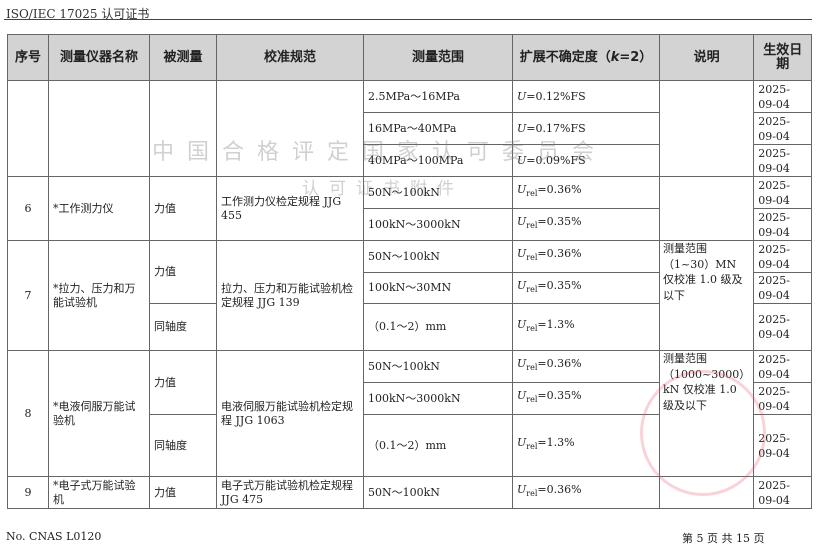  I want to click on col-no: 序号, so click(28, 57).